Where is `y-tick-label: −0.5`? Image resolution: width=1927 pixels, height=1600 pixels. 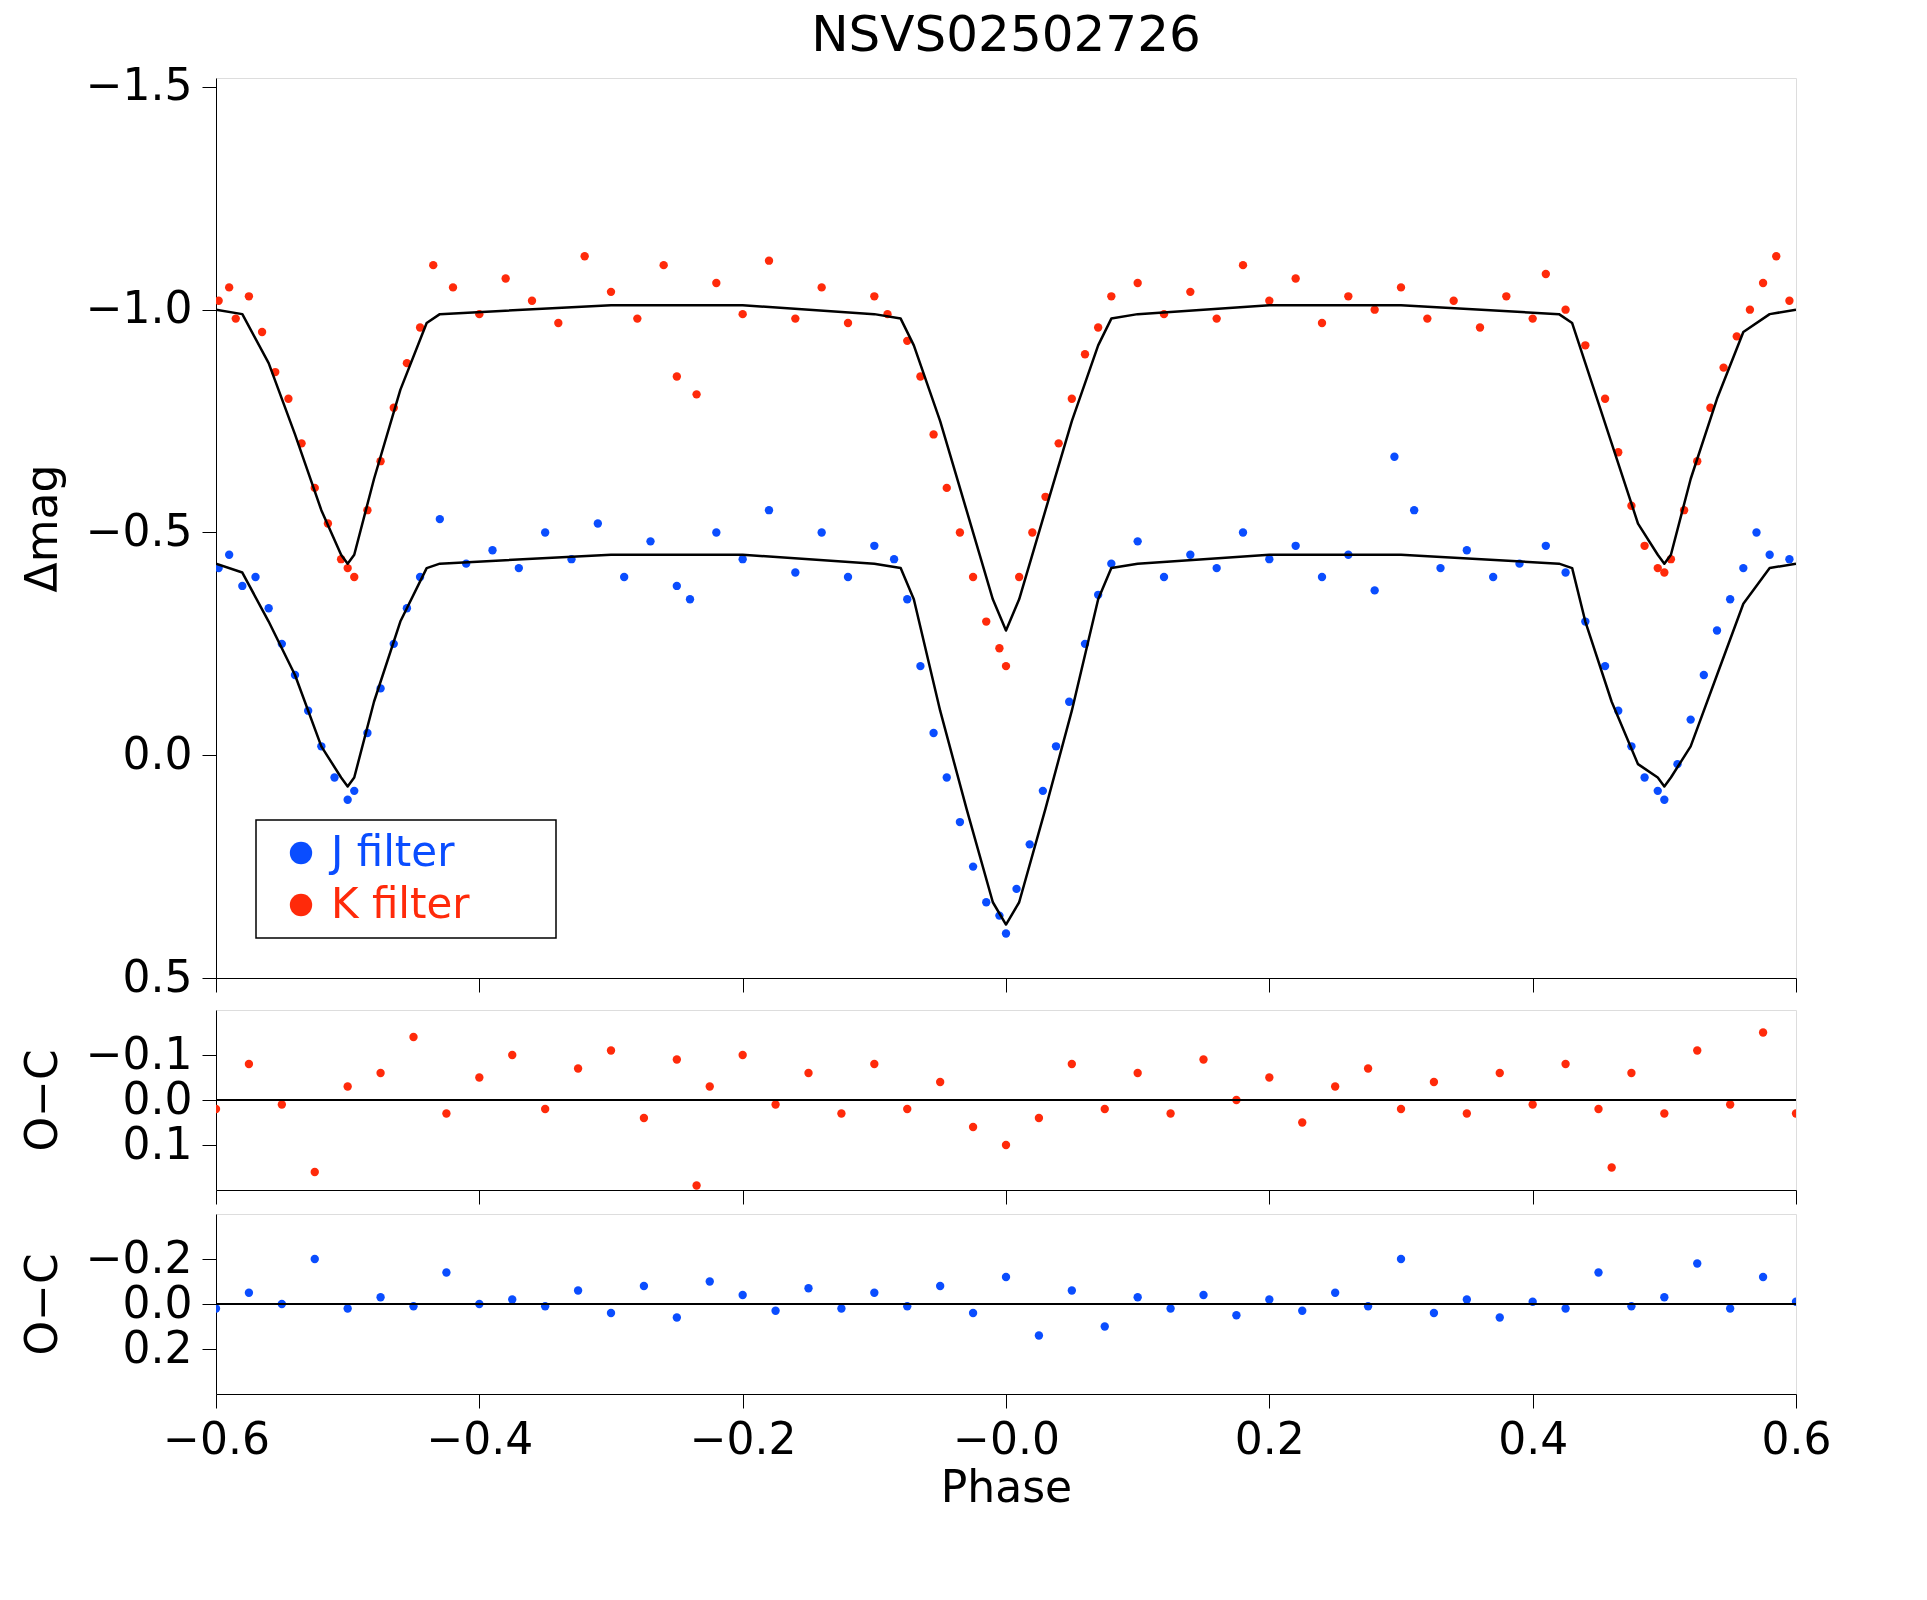 y-tick-label: −0.5 is located at coordinates (139, 530).